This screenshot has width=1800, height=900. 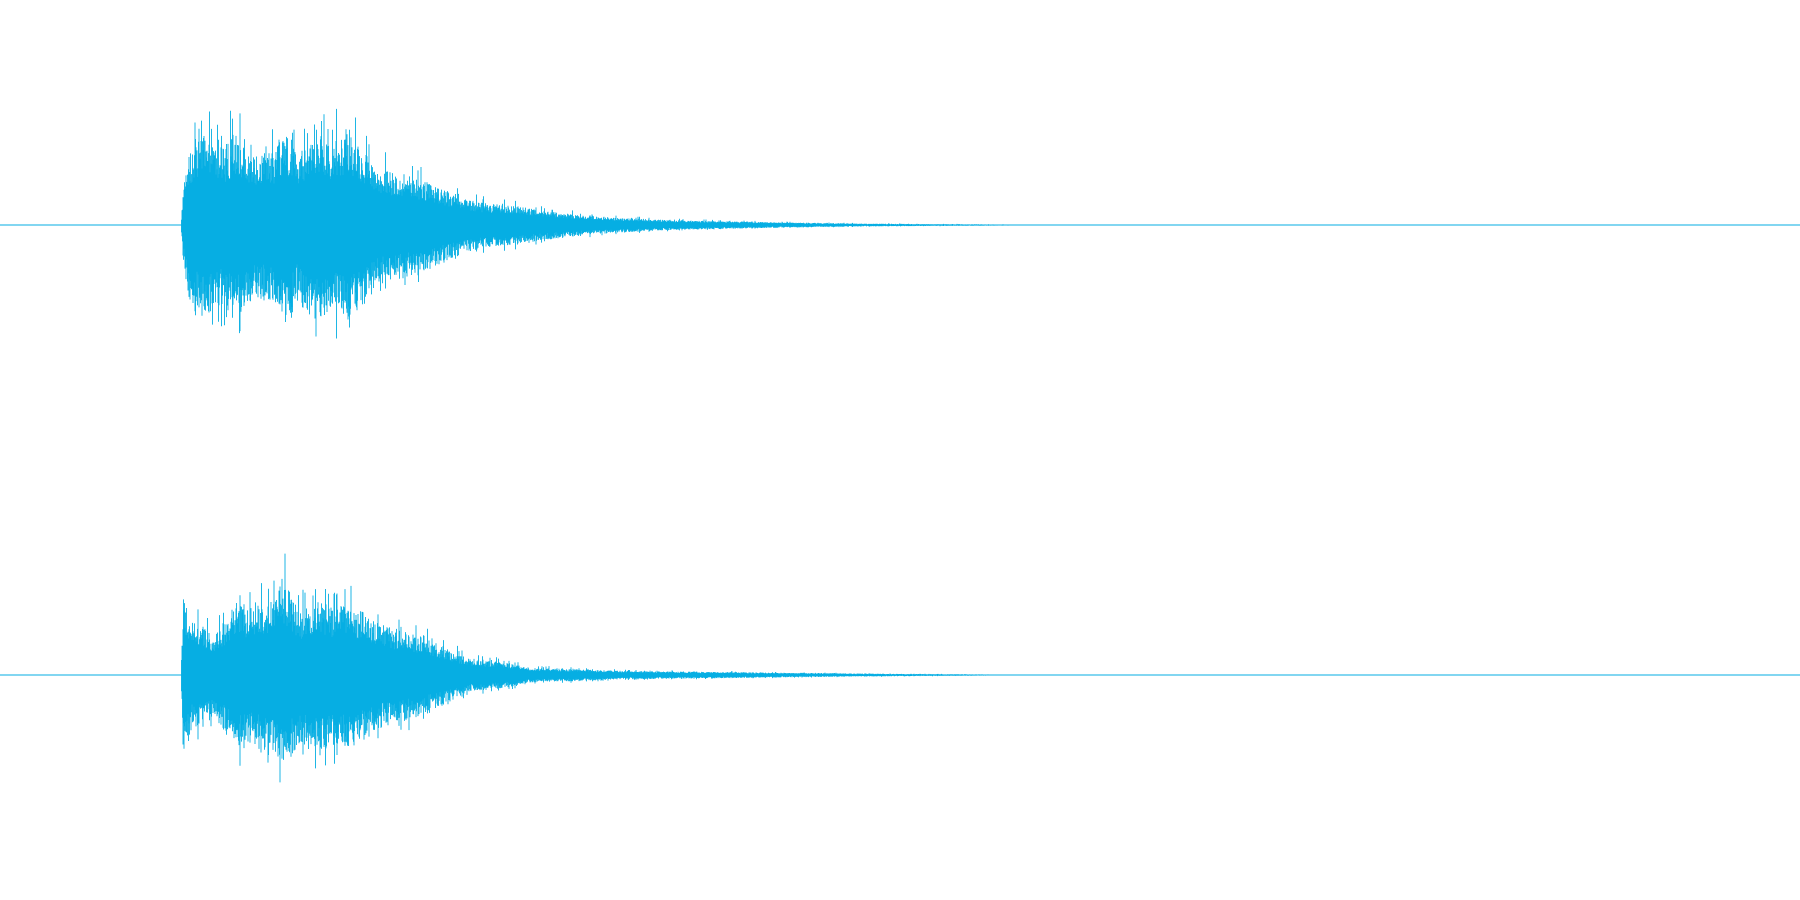 What do you see at coordinates (613, 668) in the screenshot?
I see `waveform-path-right` at bounding box center [613, 668].